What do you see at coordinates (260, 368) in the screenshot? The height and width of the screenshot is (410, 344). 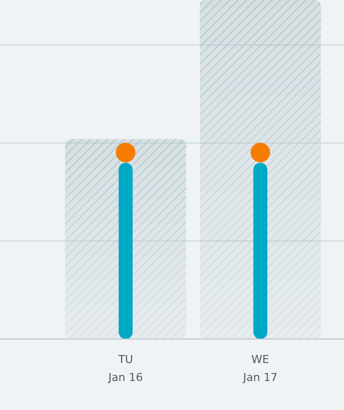 I see `x-tick-label: WE Jan 17` at bounding box center [260, 368].